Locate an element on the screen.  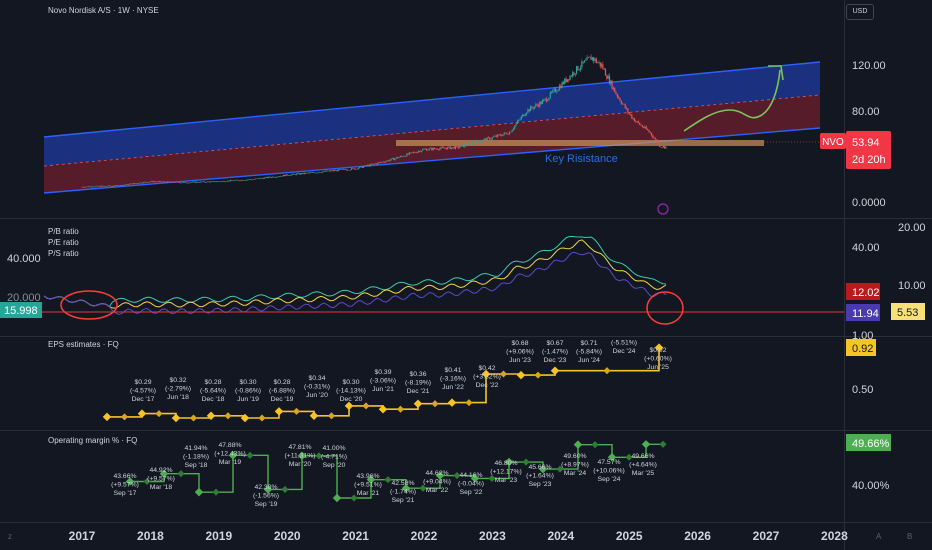
eps-point is located at coordinates (452, 402).